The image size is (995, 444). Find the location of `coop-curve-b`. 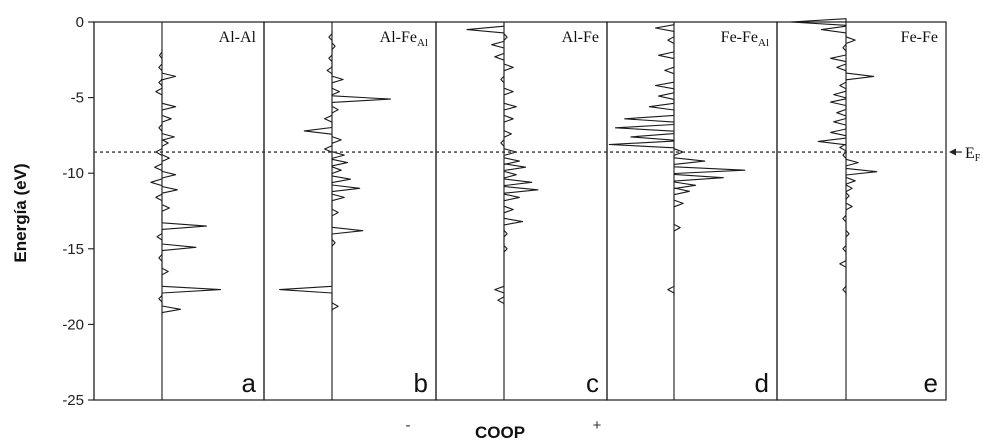

coop-curve-b is located at coordinates (335, 172).